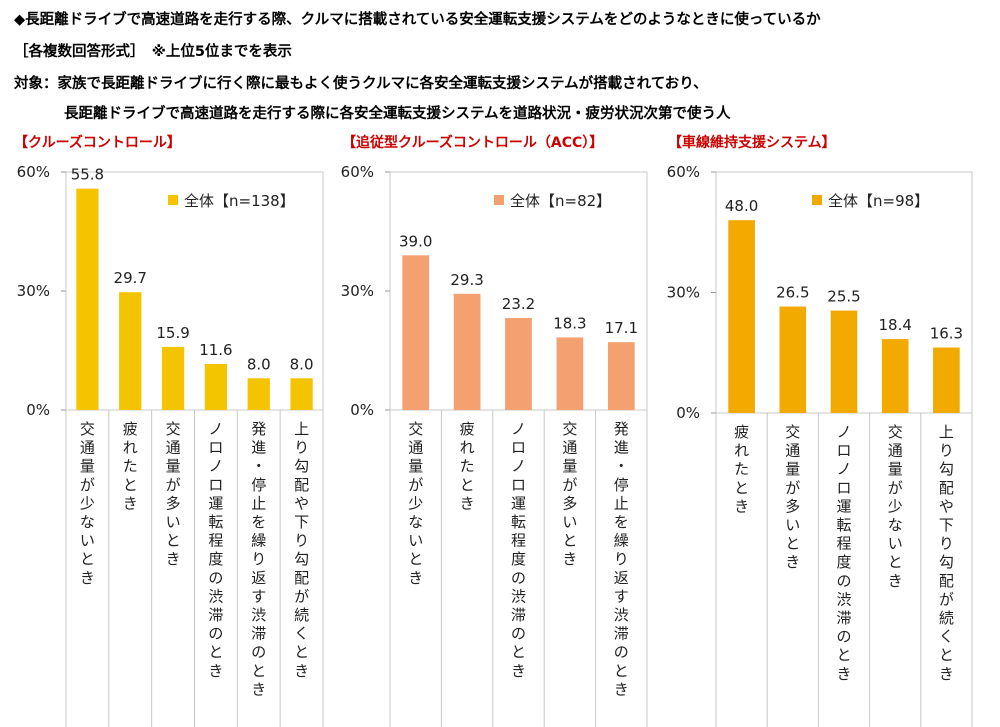 The height and width of the screenshot is (727, 1000). I want to click on chart-2-legend-label: 全体【n=82】, so click(560, 201).